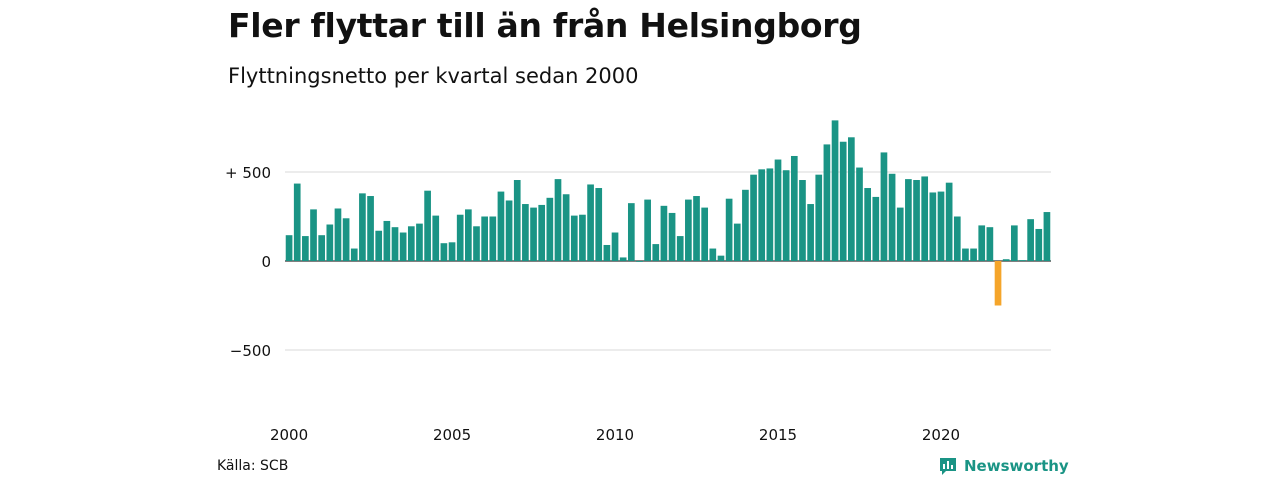 The height and width of the screenshot is (480, 1280). Describe the element at coordinates (248, 262) in the screenshot. I see `y-axis-labels: + 500 0 −500` at that location.